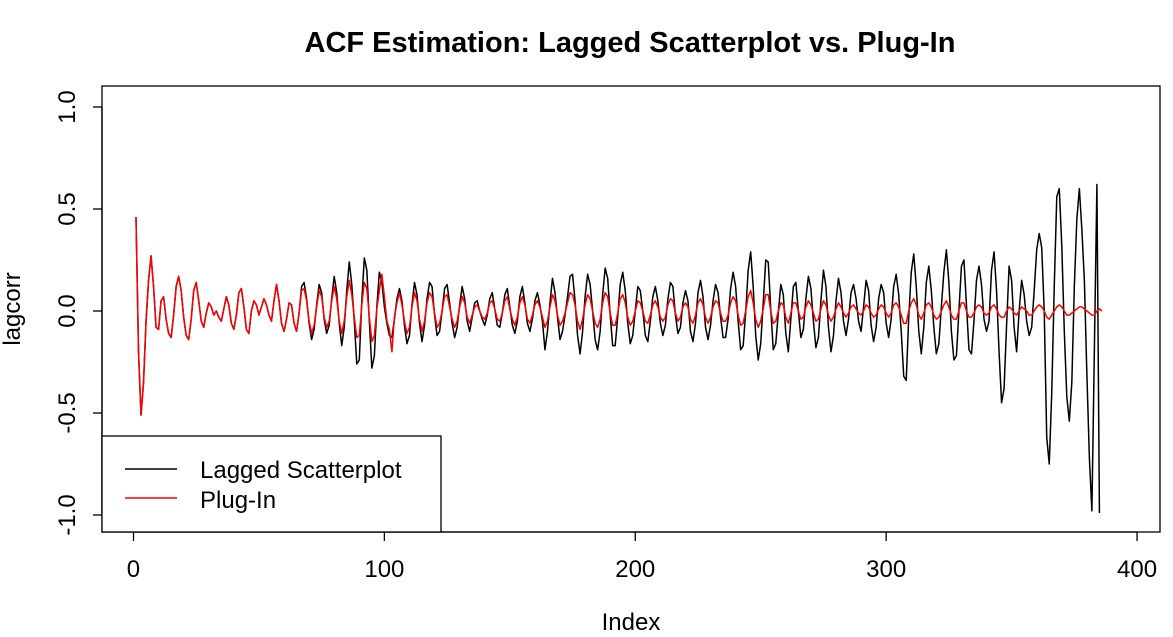  I want to click on y-axis: -1.0 -0.5 0.0 0.5 1.0, so click(78, 313).